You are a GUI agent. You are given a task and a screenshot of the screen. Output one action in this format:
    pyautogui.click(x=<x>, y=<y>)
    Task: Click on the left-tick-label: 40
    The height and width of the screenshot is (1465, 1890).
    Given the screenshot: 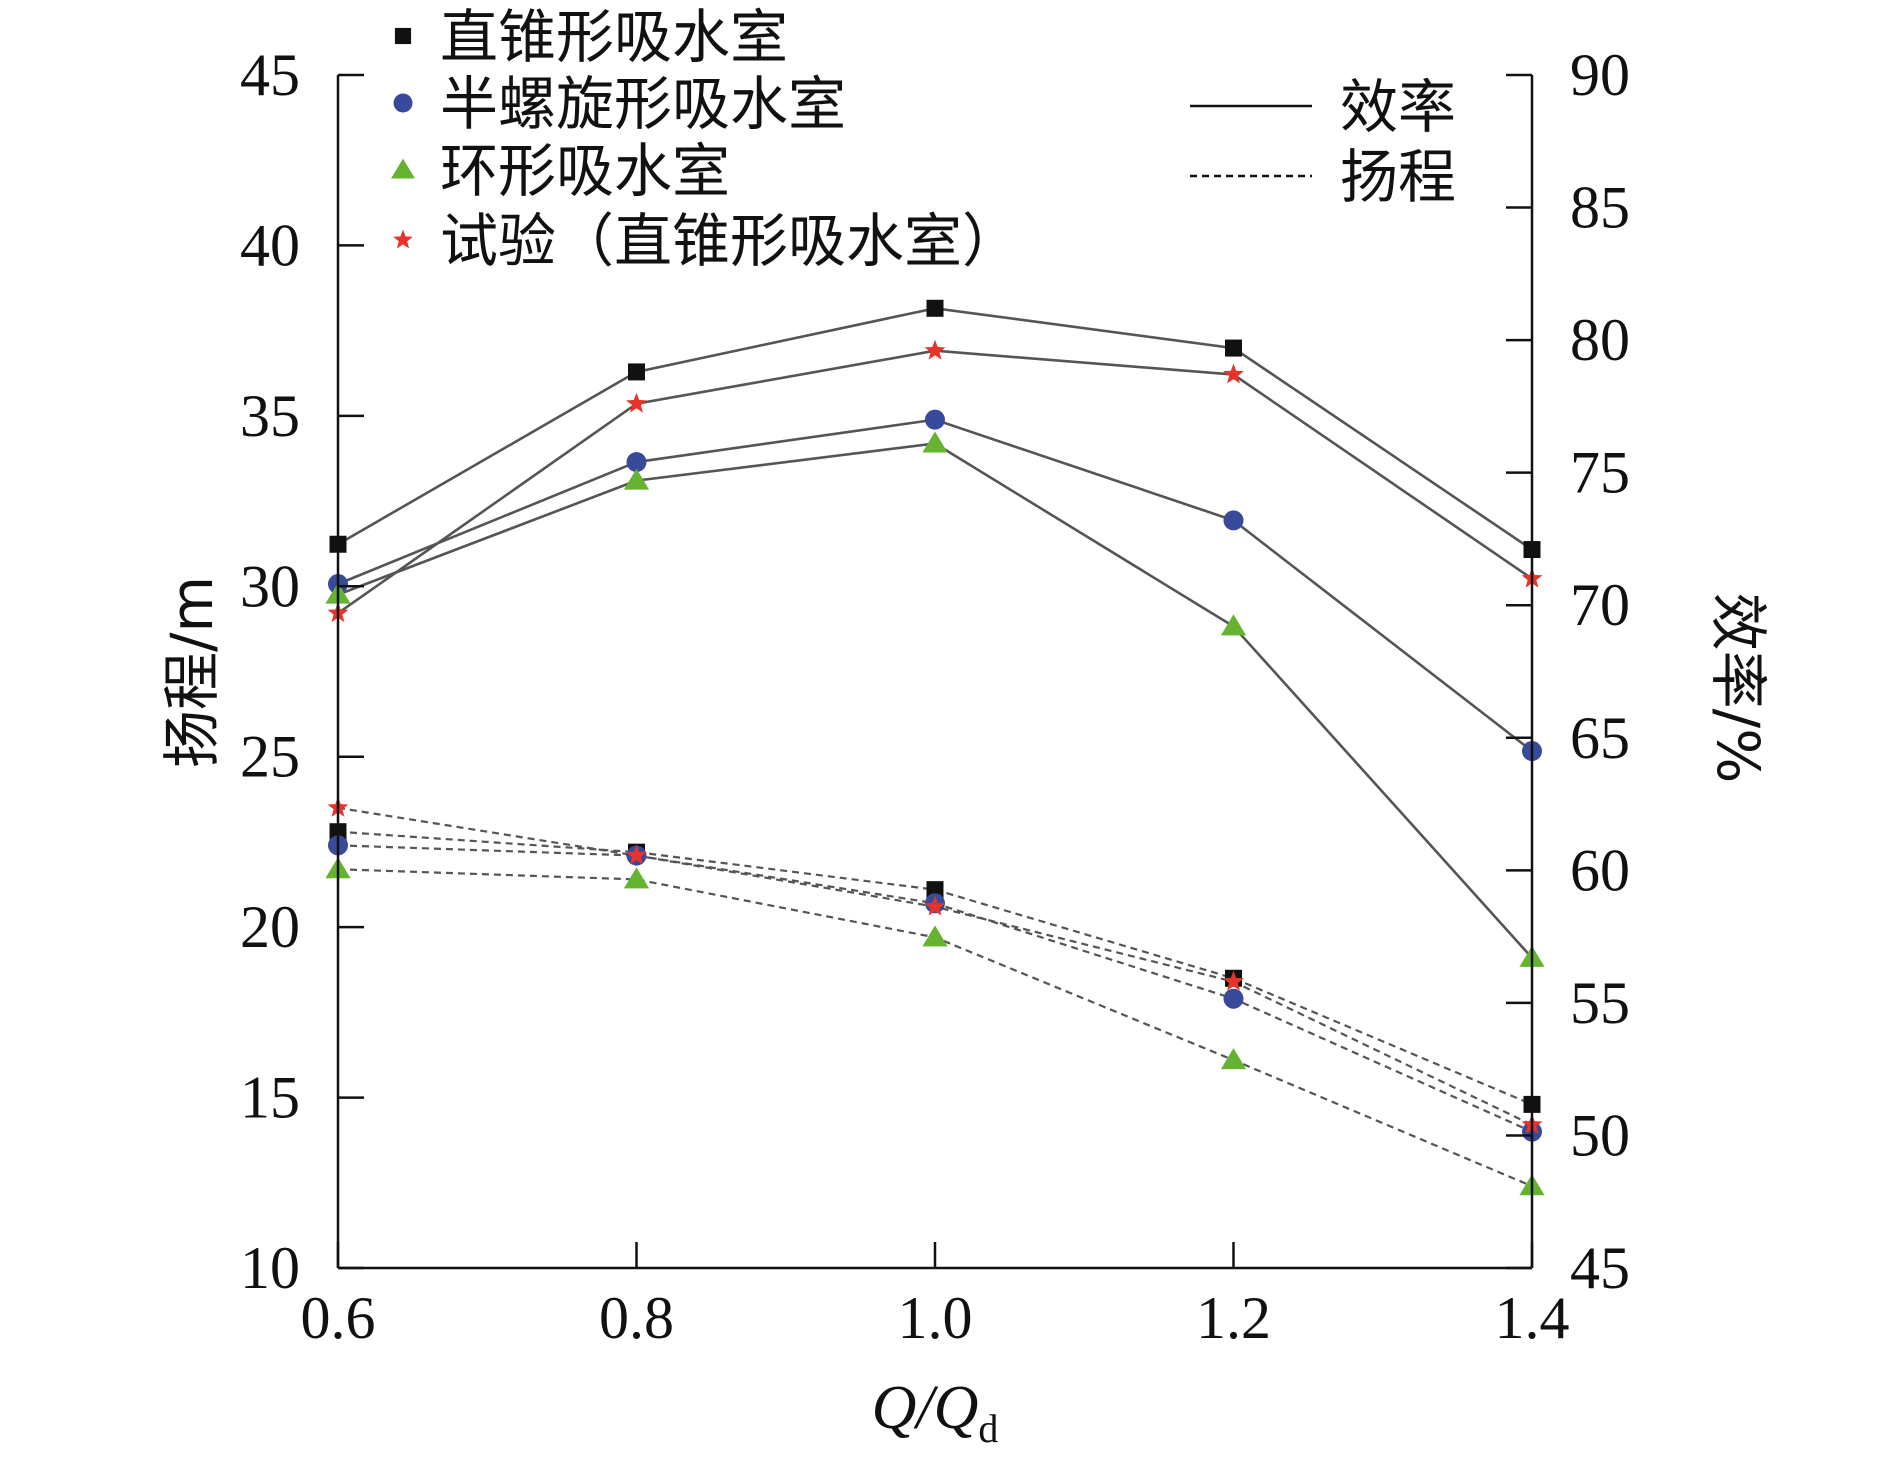 What is the action you would take?
    pyautogui.click(x=270, y=245)
    